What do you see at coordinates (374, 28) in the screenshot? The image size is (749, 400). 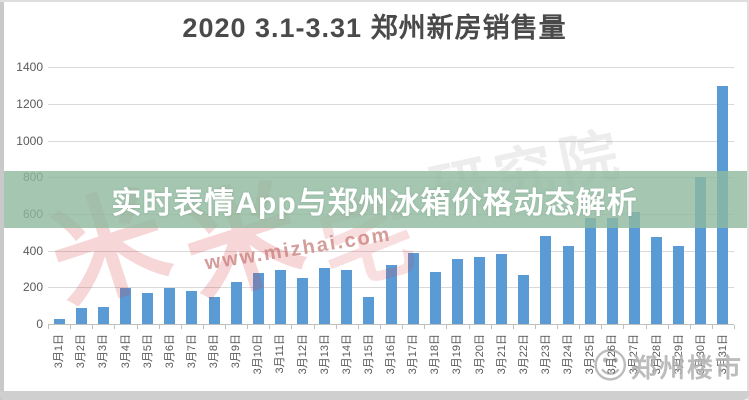 I see `chart-title: 2020 3.1-3.31 郑州新房销售量` at bounding box center [374, 28].